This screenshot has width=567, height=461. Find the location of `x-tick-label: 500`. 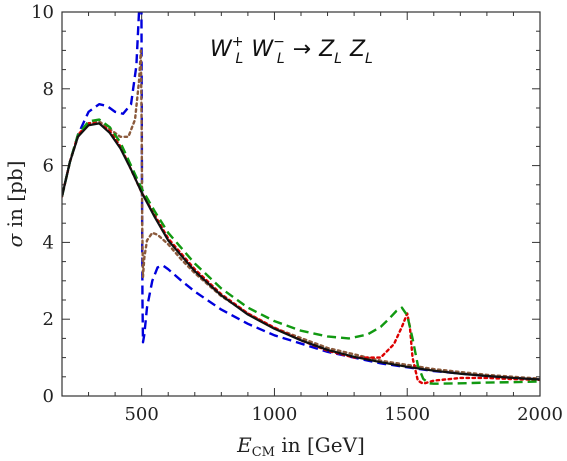

x-tick-label: 500 is located at coordinates (141, 414).